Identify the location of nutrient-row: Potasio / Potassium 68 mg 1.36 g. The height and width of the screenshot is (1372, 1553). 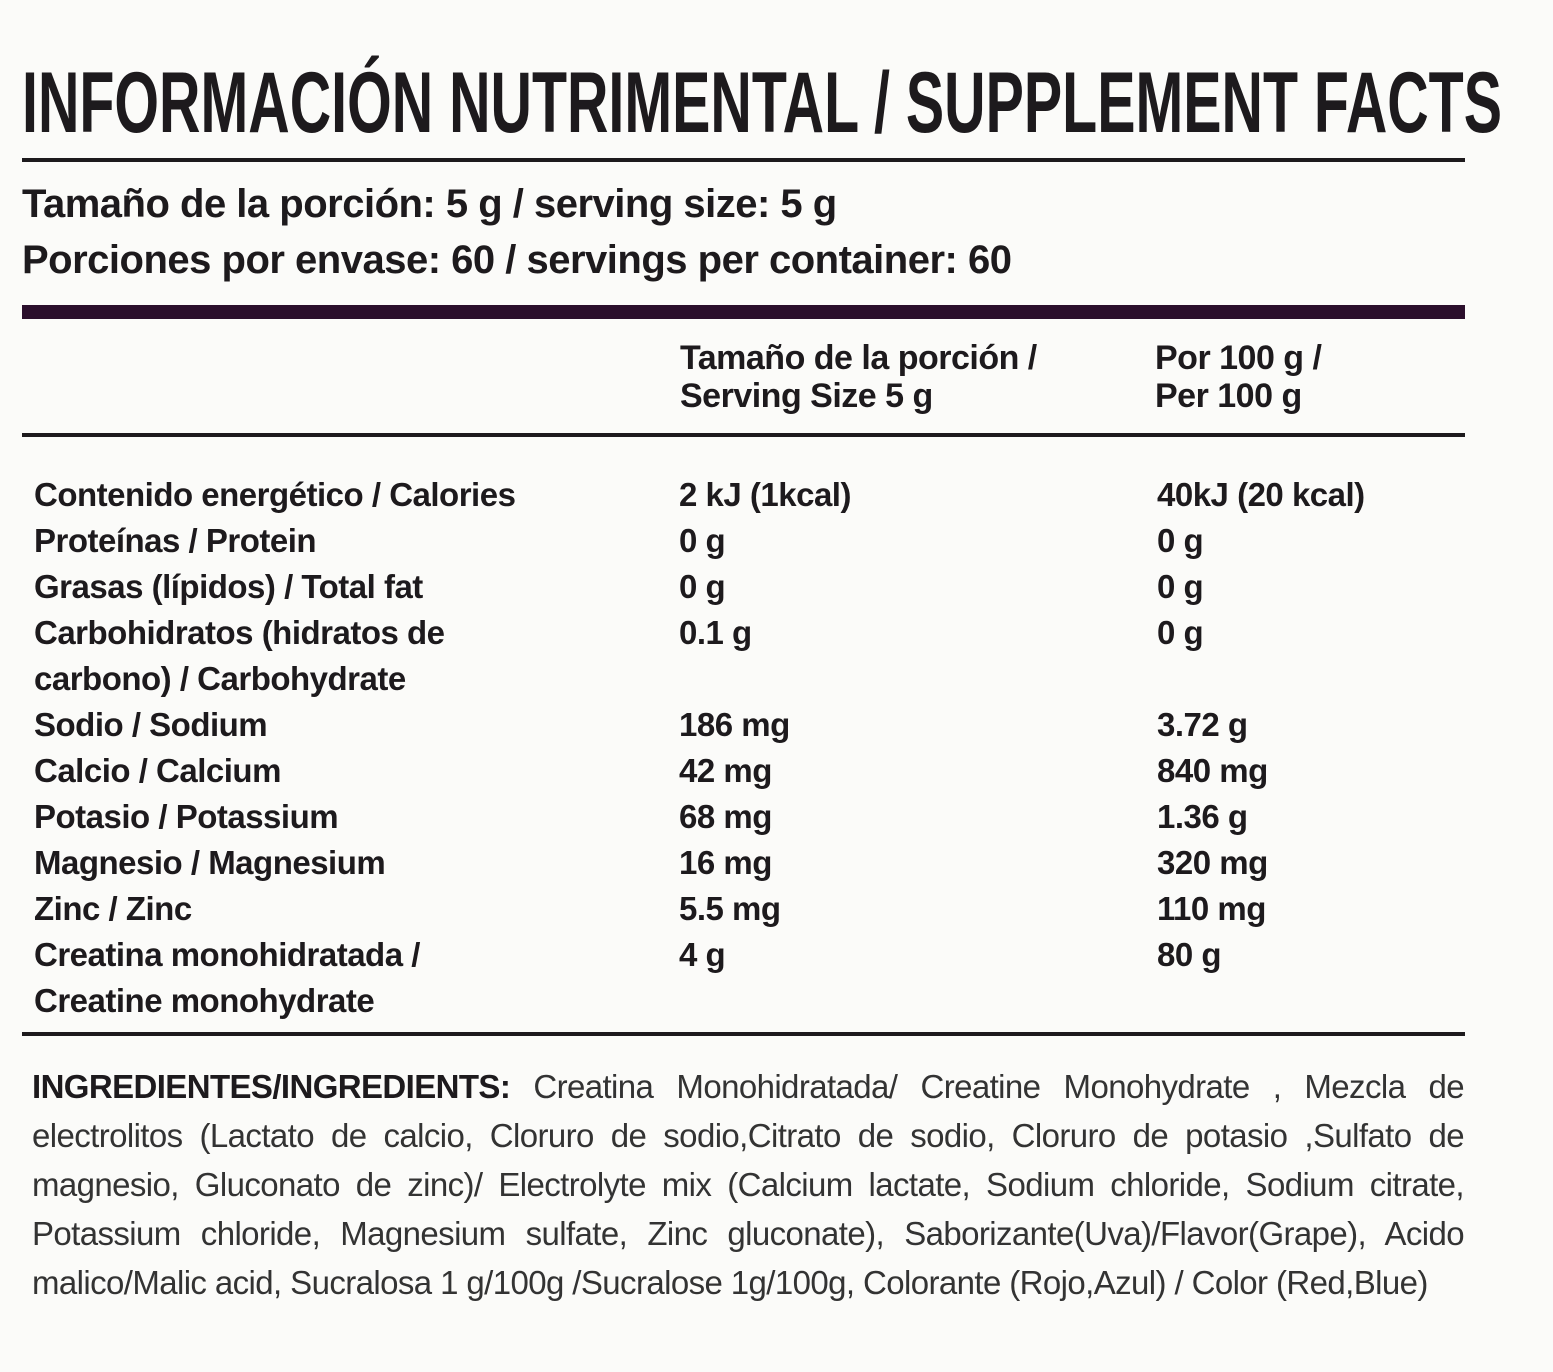
(744, 817).